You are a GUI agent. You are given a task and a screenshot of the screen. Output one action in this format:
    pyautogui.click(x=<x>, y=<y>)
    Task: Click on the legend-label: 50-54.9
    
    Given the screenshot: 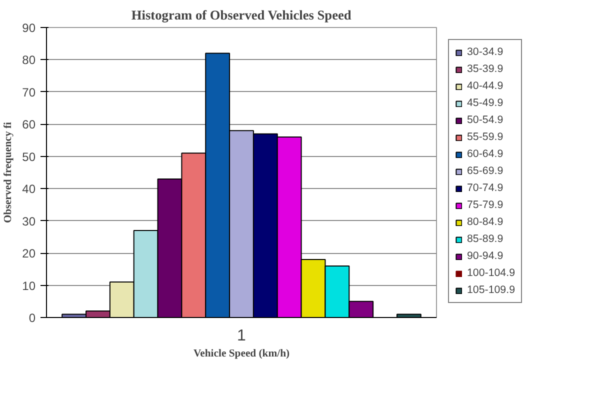 What is the action you would take?
    pyautogui.click(x=485, y=120)
    